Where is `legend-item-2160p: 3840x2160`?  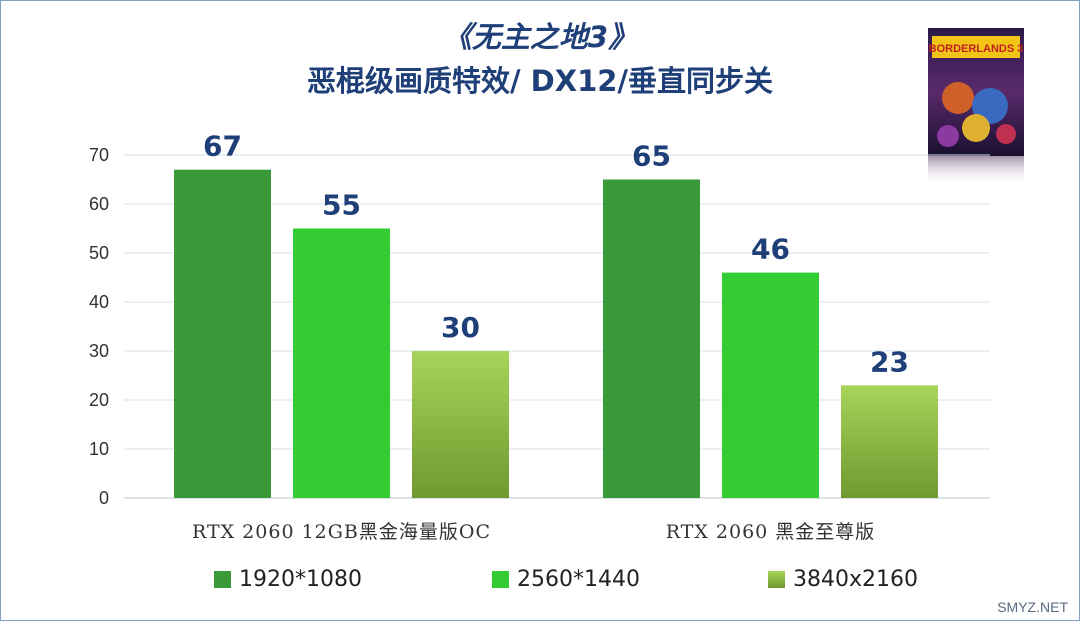 legend-item-2160p: 3840x2160 is located at coordinates (843, 579).